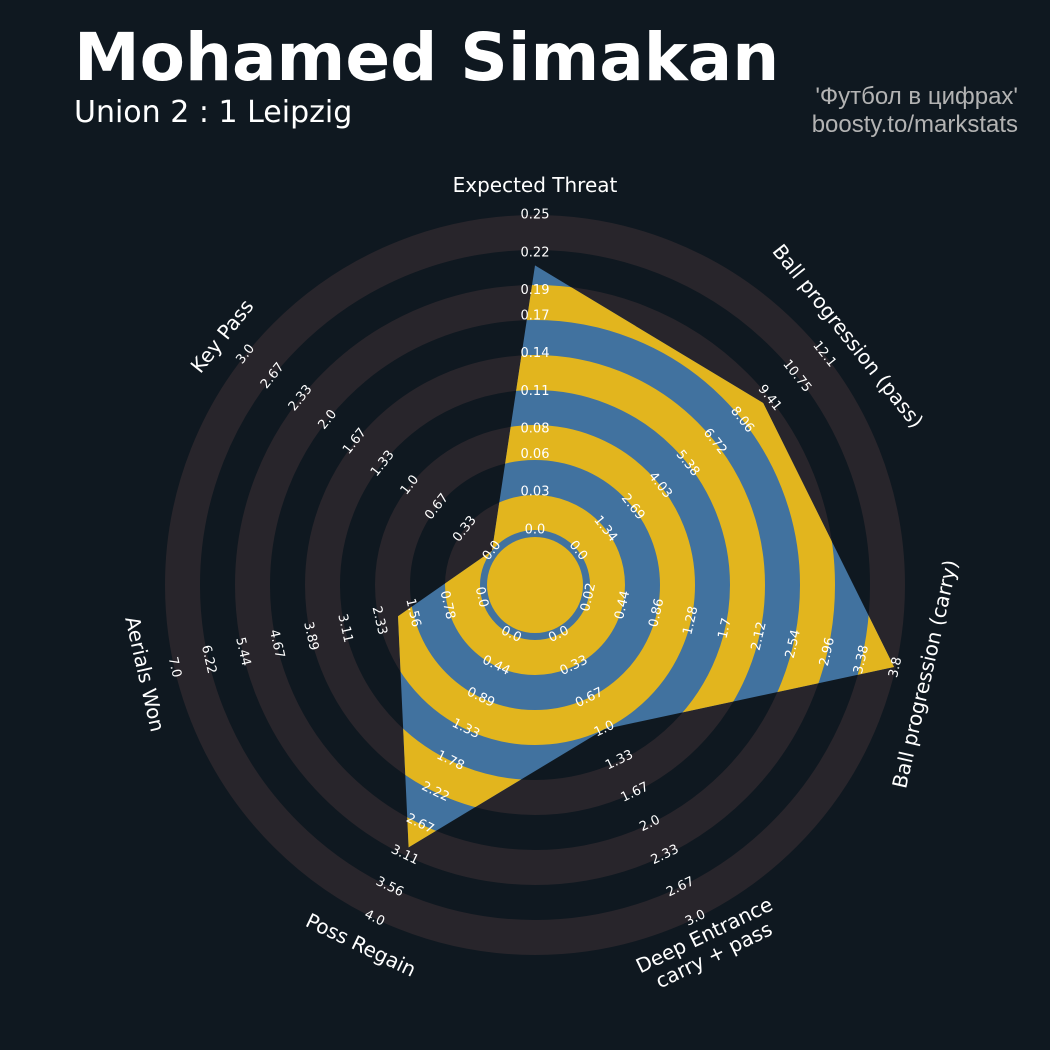 The height and width of the screenshot is (1050, 1050). I want to click on tick-label: 0.08, so click(535, 429).